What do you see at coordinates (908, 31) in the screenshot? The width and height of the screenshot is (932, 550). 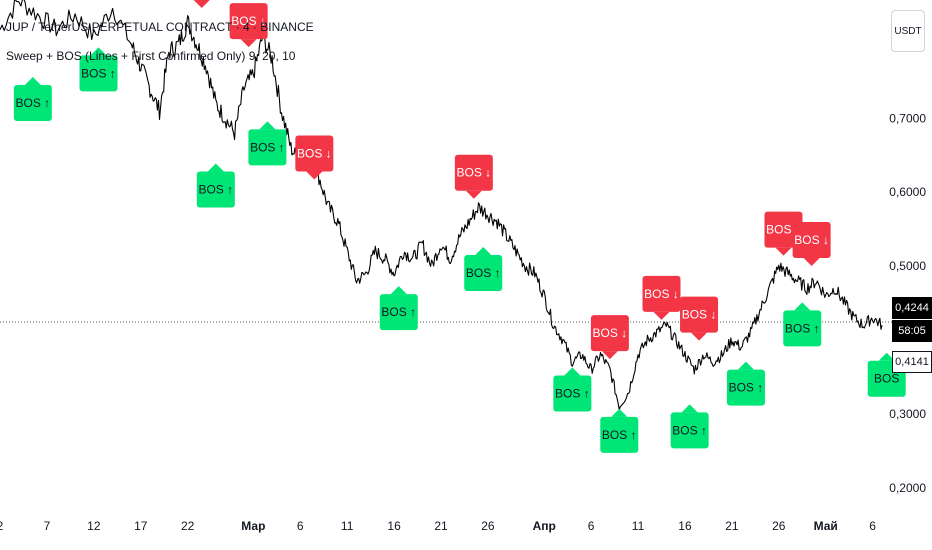 I see `currency-button: USDT` at bounding box center [908, 31].